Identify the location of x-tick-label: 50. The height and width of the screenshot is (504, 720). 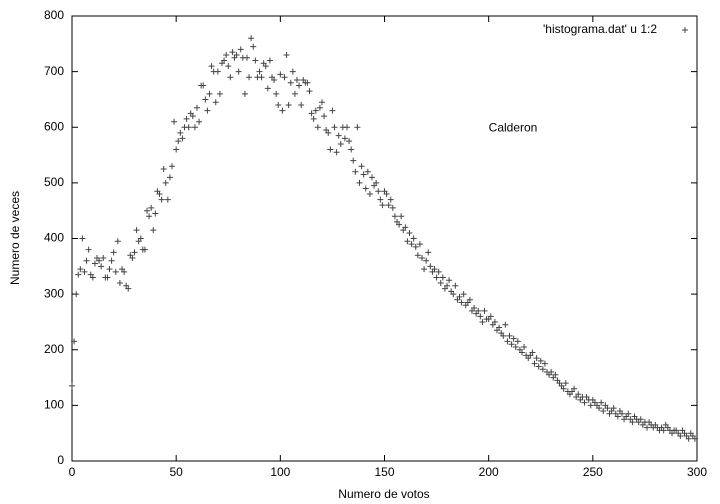
(176, 472).